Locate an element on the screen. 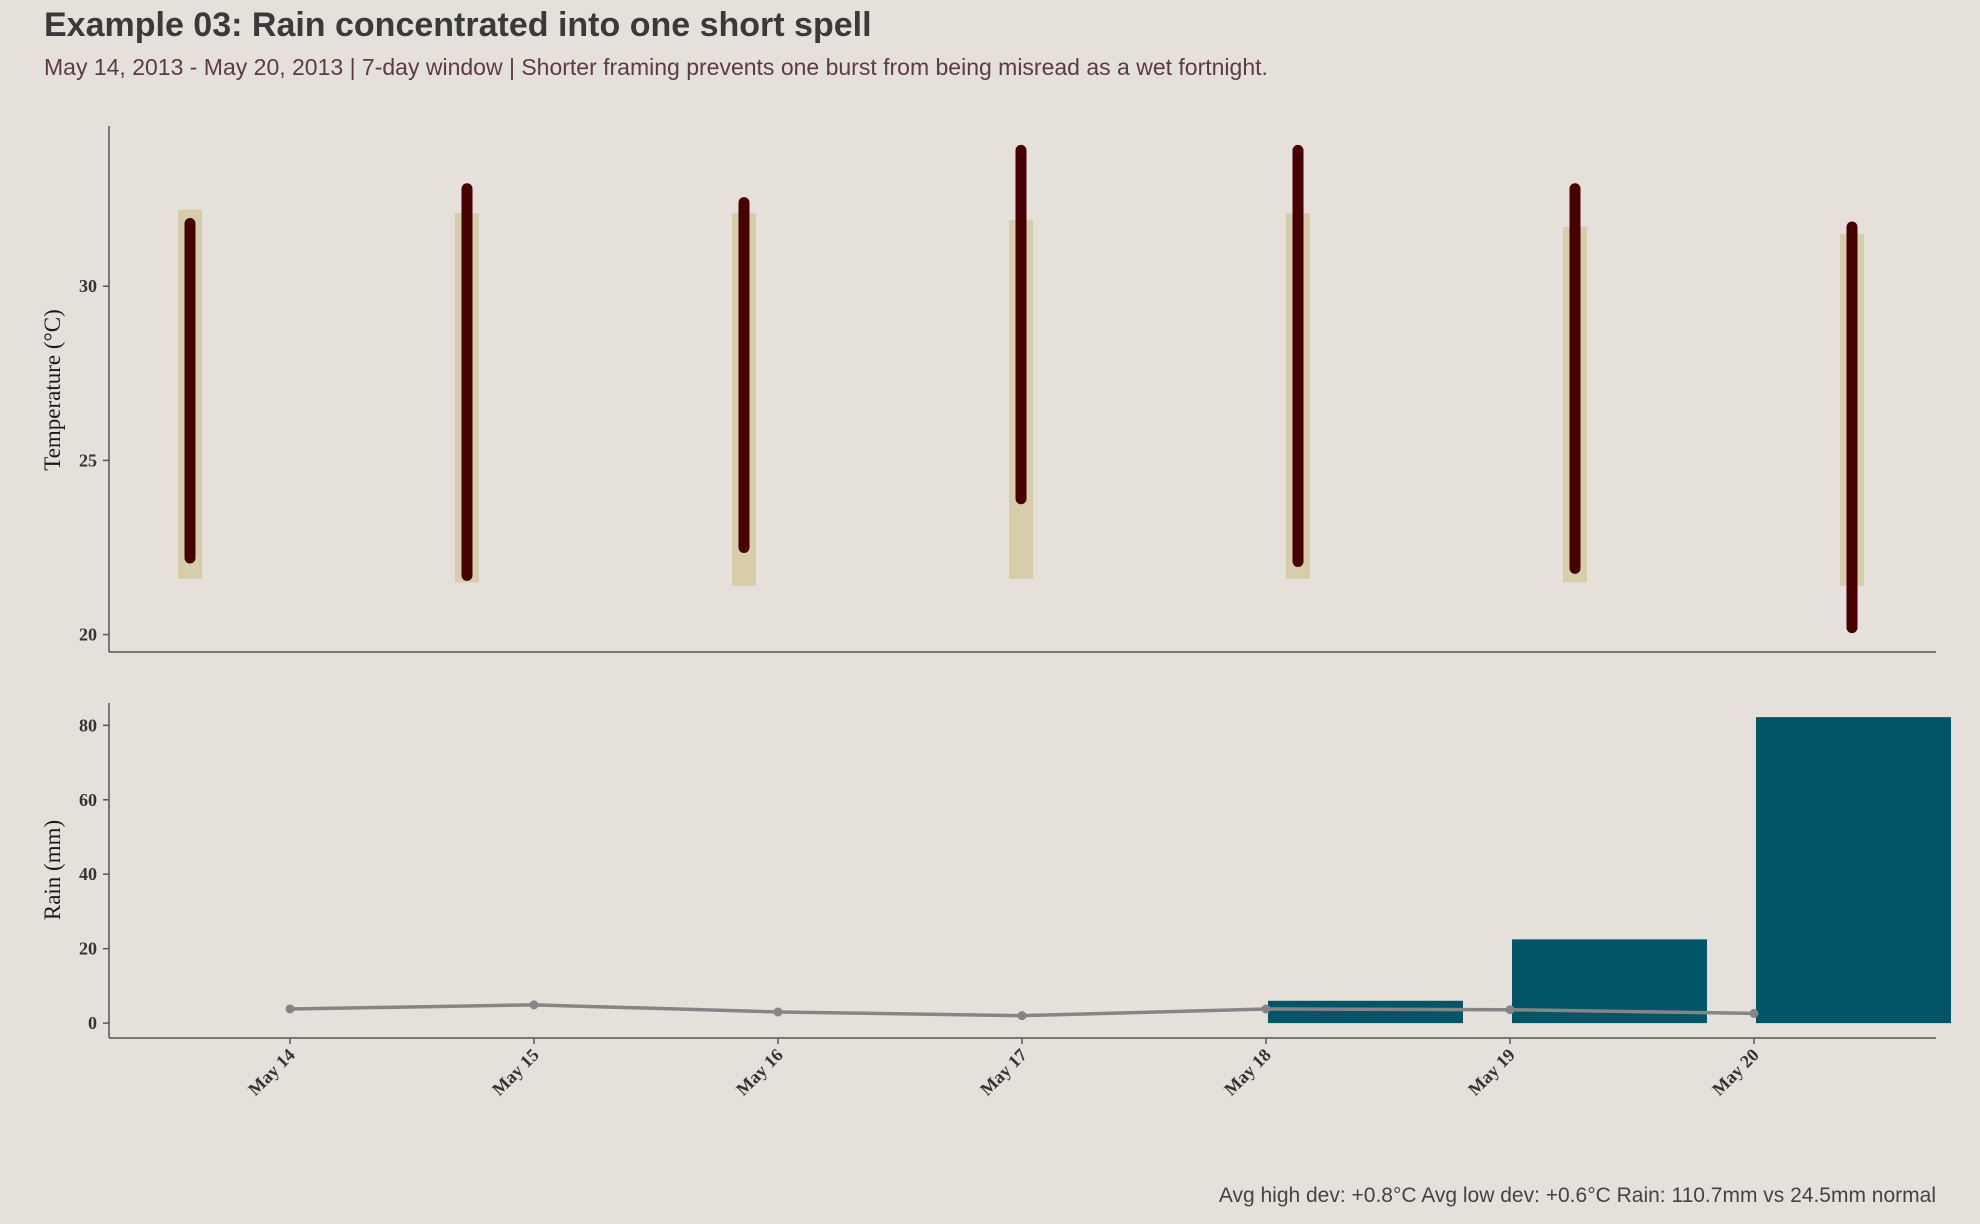  rain-axis-title: Rain (mm) is located at coordinates (52, 870).